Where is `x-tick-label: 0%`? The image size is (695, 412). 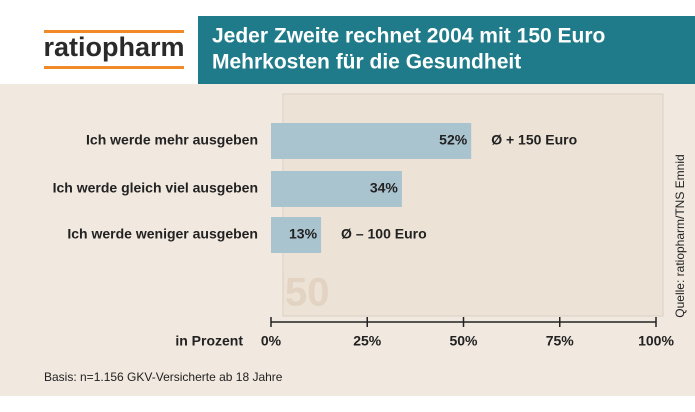 x-tick-label: 0% is located at coordinates (271, 341).